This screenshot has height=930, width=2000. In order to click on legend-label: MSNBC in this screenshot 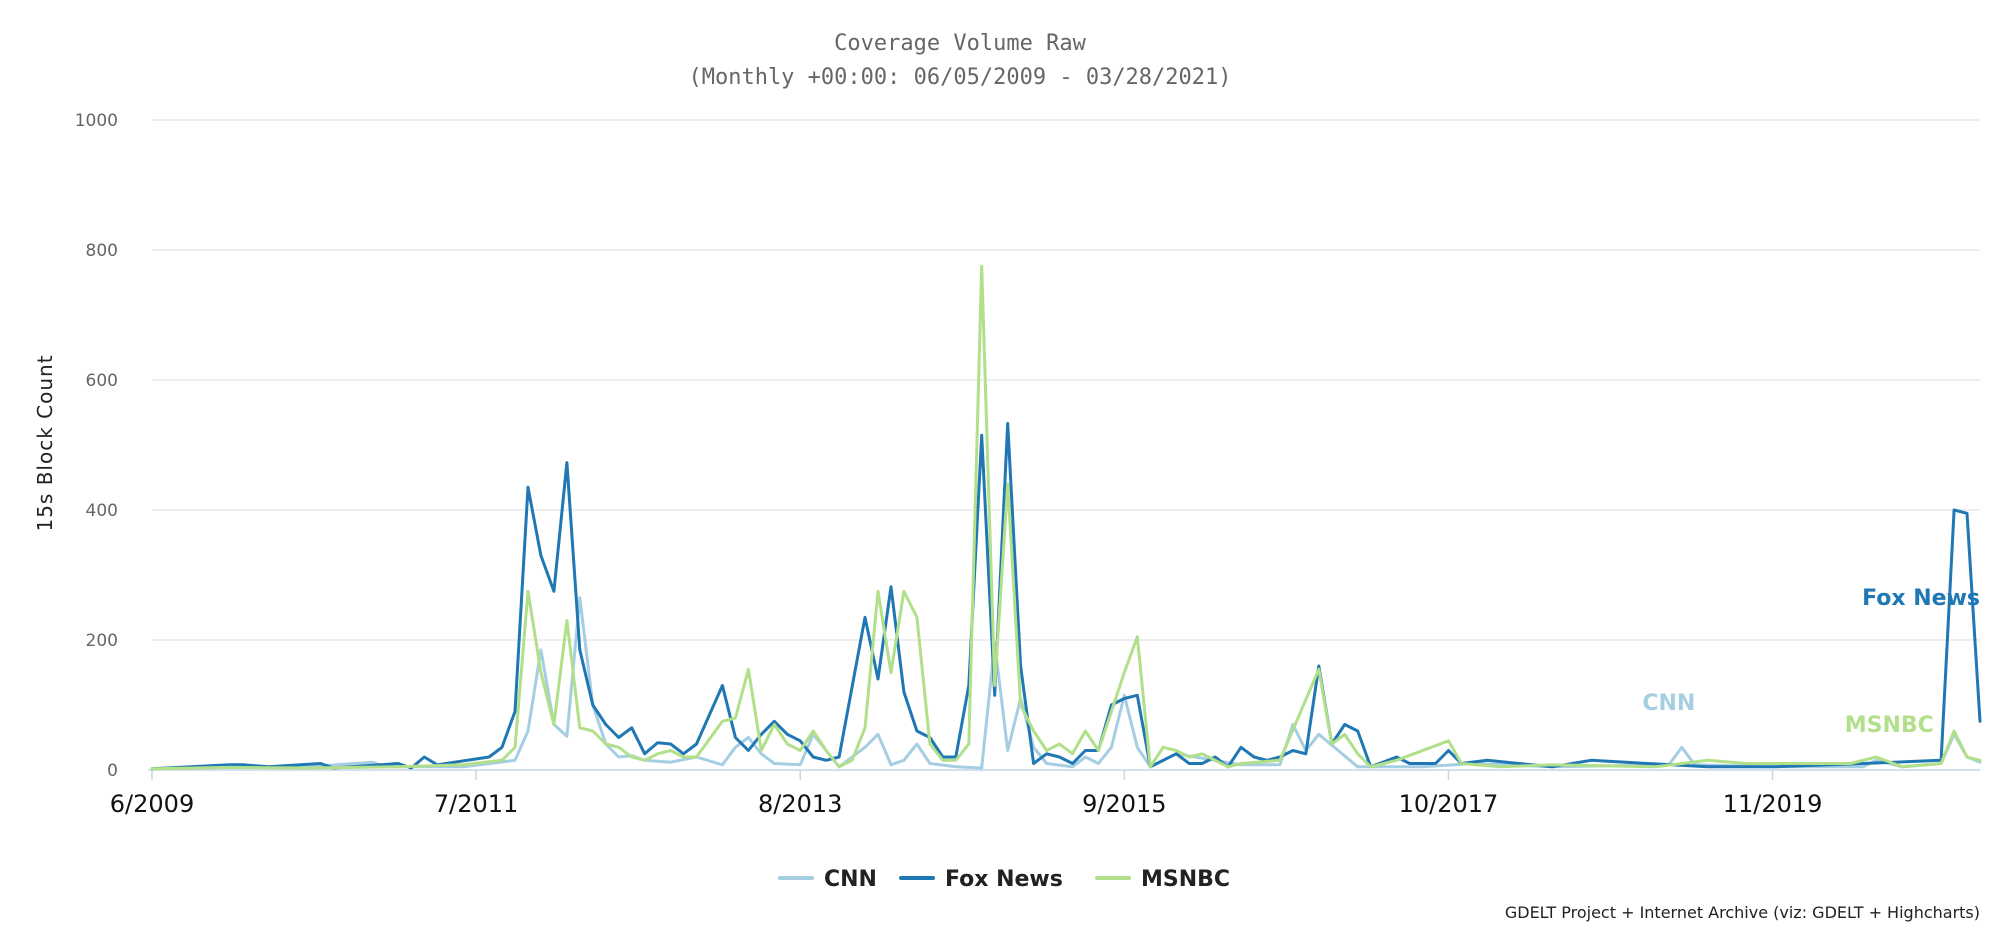, I will do `click(1185, 879)`.